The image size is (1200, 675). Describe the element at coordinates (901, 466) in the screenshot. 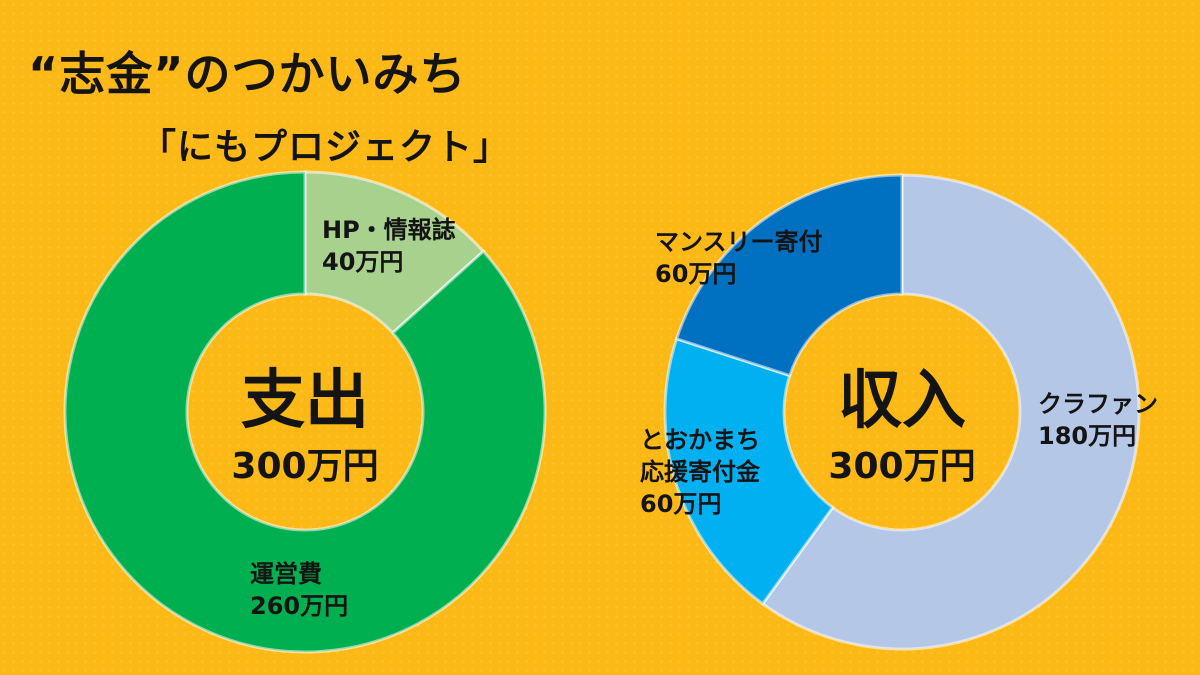

I see `income-center-total: 300万円` at that location.